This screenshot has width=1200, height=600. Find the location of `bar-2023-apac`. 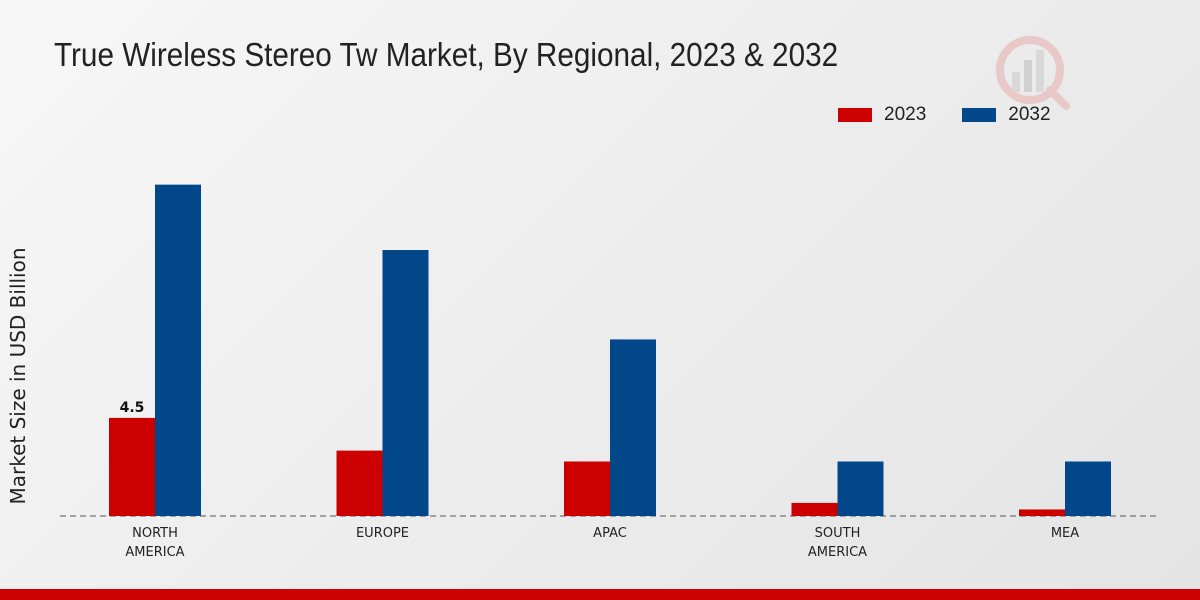

bar-2023-apac is located at coordinates (587, 488).